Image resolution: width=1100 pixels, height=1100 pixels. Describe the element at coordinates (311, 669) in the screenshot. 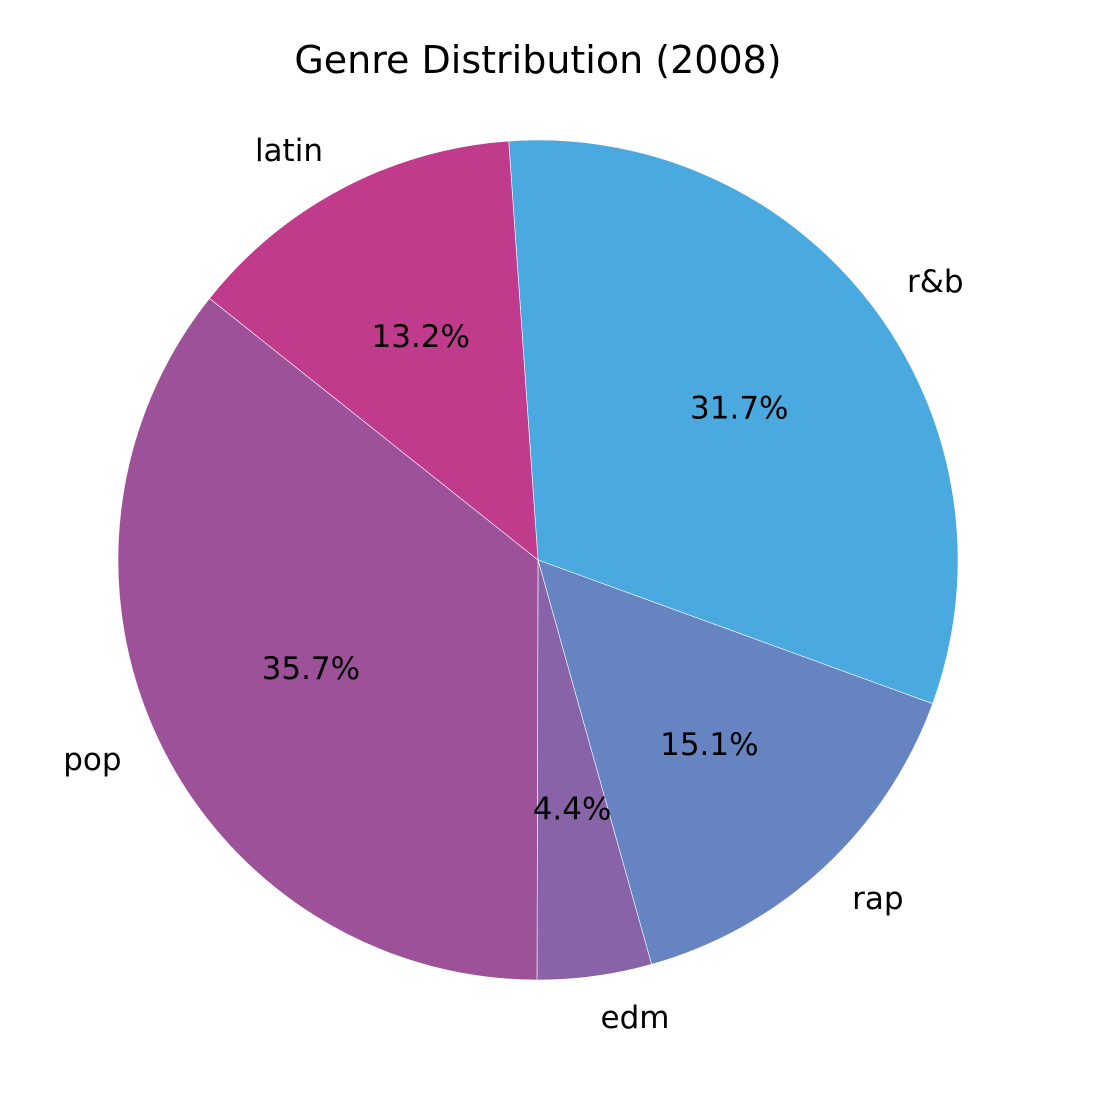

I see `pie-pct-label: 35.7%` at that location.